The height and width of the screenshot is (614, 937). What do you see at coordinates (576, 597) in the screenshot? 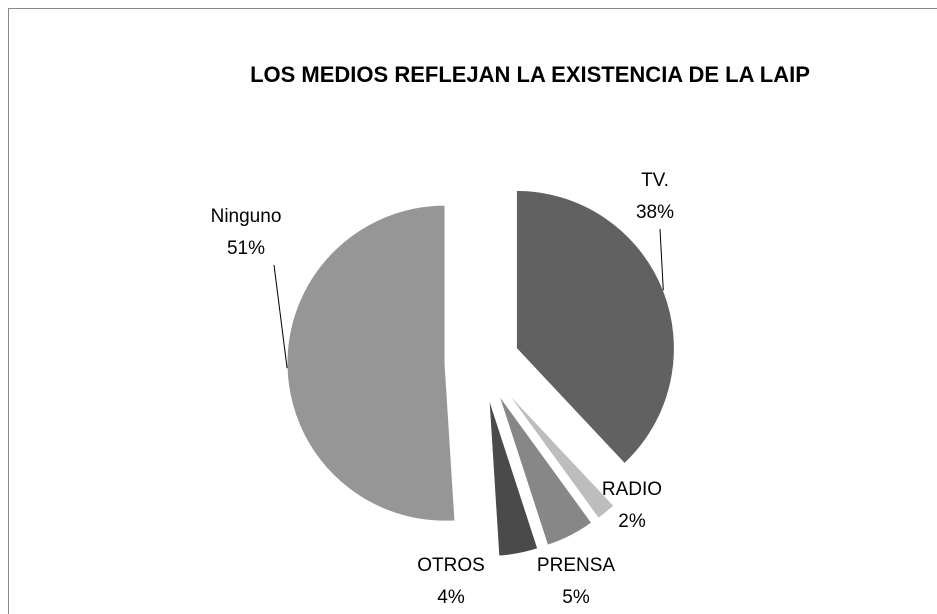
I see `slice-label-value: 5%` at bounding box center [576, 597].